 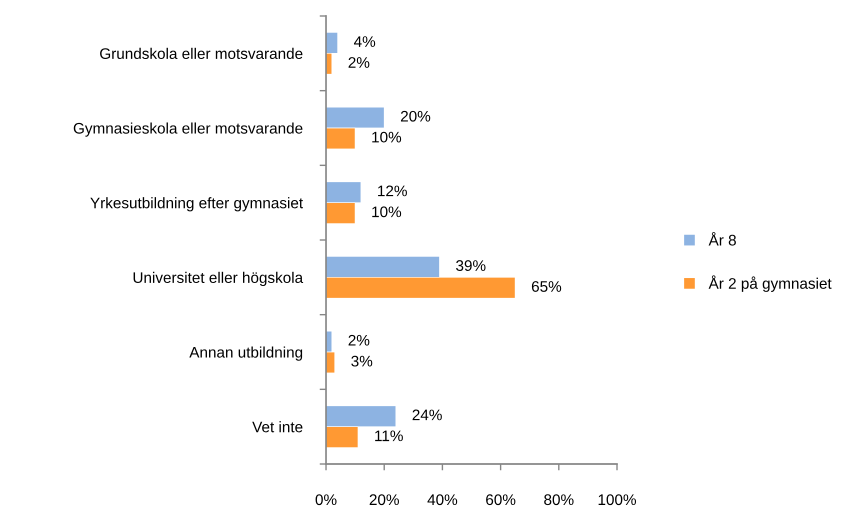 What do you see at coordinates (219, 279) in the screenshot?
I see `y-tick-label: Universitet eller högskola` at bounding box center [219, 279].